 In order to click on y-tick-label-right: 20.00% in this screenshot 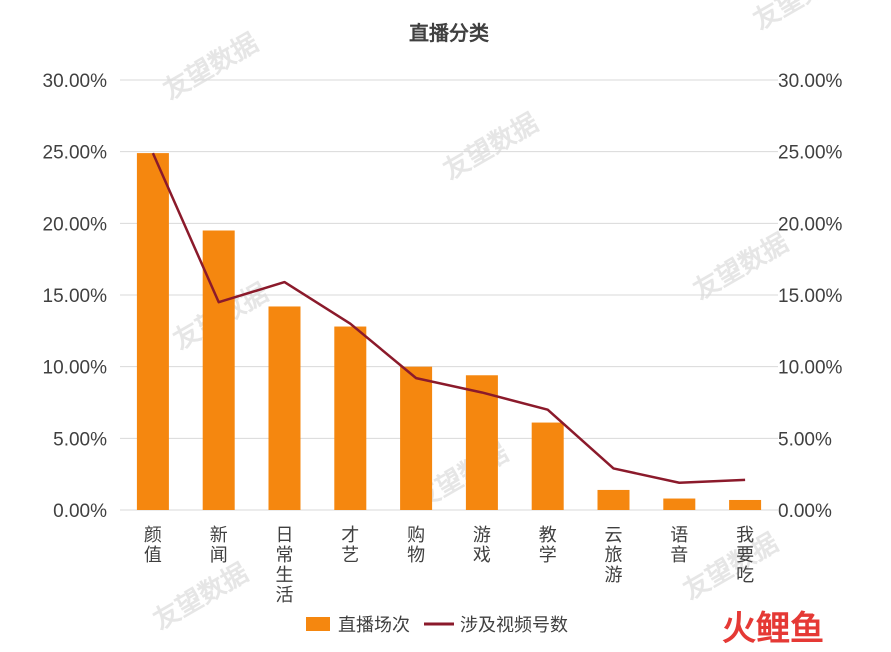, I will do `click(810, 224)`.